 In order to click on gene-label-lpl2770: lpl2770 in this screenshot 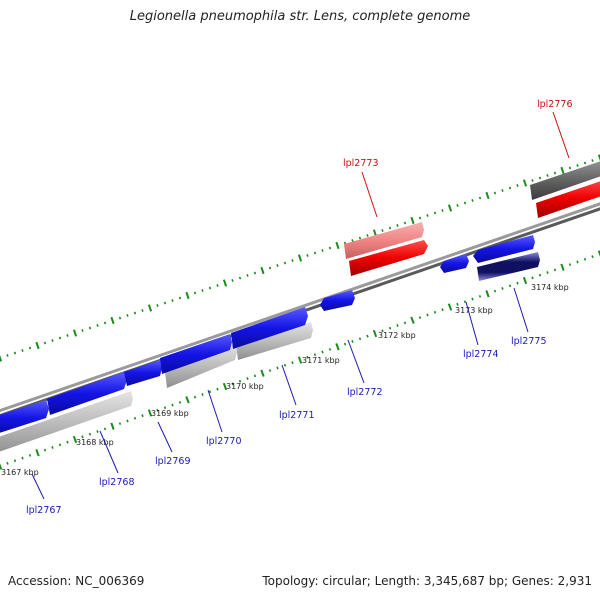, I will do `click(224, 441)`.